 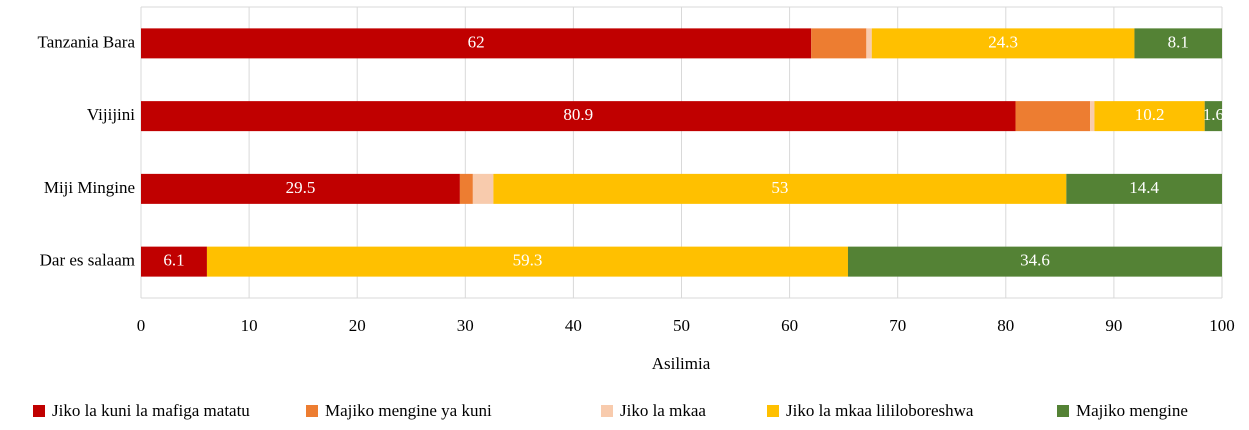 I want to click on data-label: 24.3, so click(x=1003, y=41).